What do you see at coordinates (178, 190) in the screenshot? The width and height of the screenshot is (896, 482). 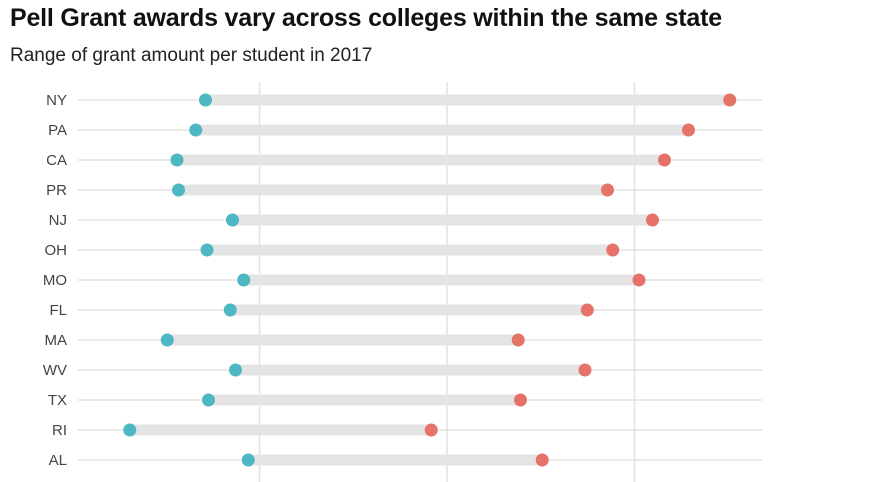 I see `min-point-pr` at bounding box center [178, 190].